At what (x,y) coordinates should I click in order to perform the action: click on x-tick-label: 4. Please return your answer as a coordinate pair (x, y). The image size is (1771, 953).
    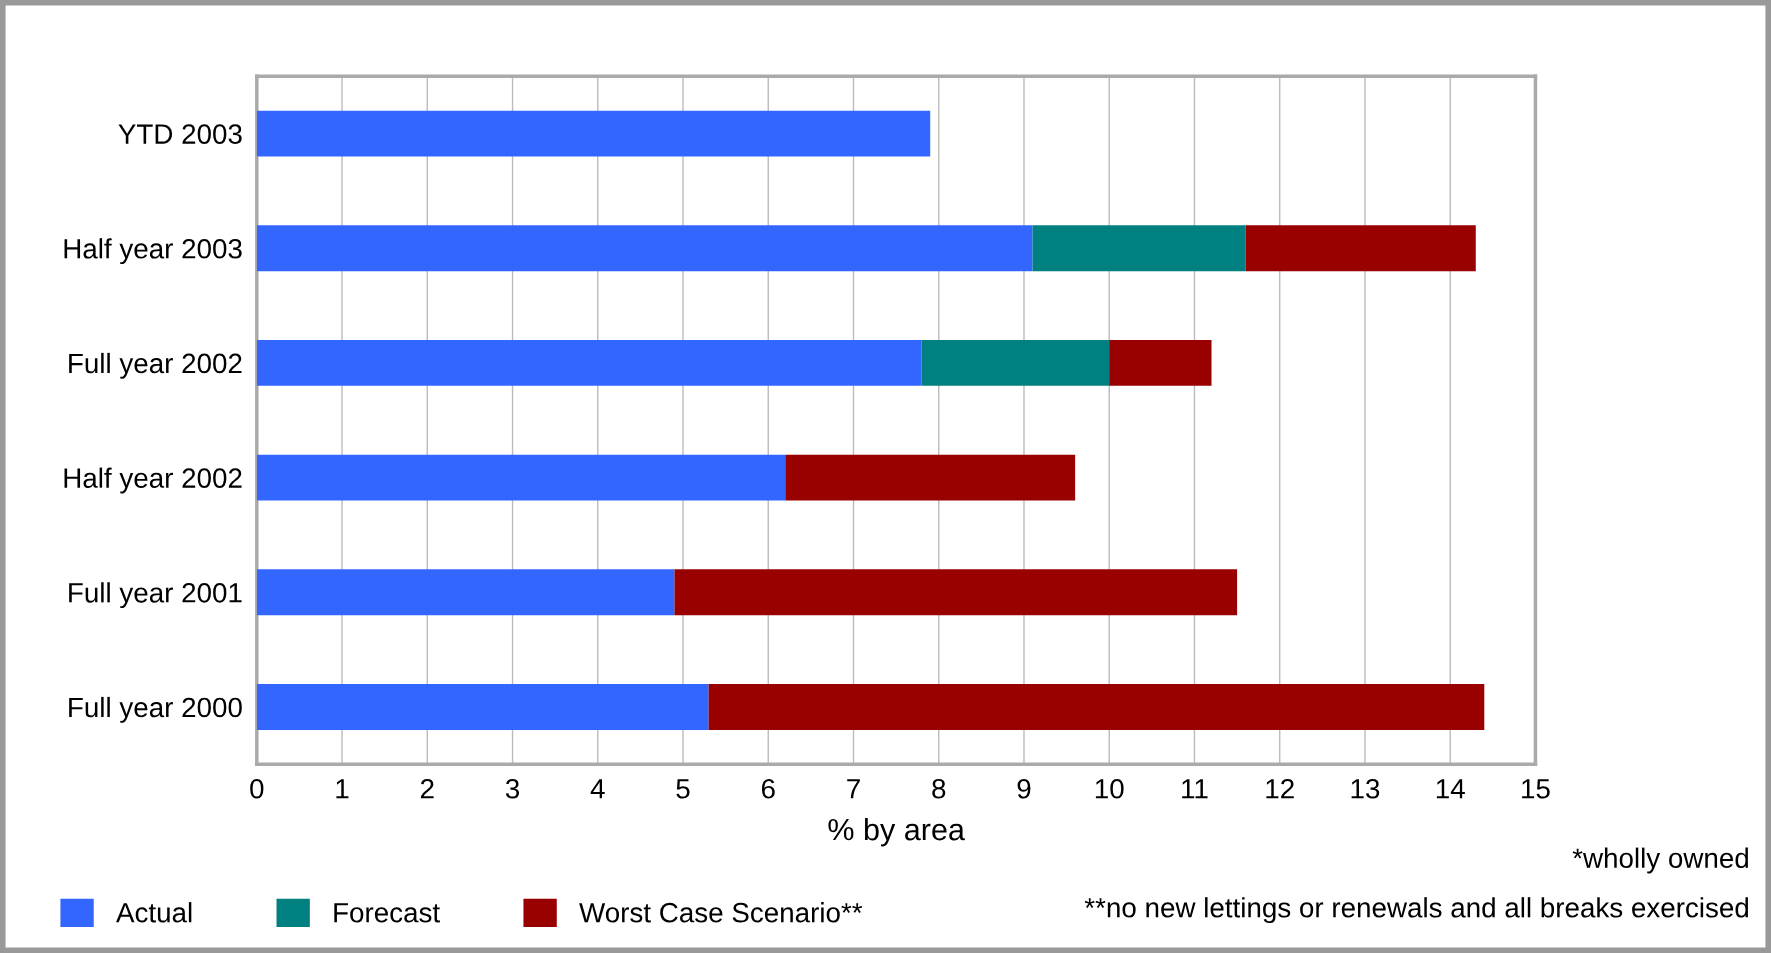
    Looking at the image, I should click on (597, 789).